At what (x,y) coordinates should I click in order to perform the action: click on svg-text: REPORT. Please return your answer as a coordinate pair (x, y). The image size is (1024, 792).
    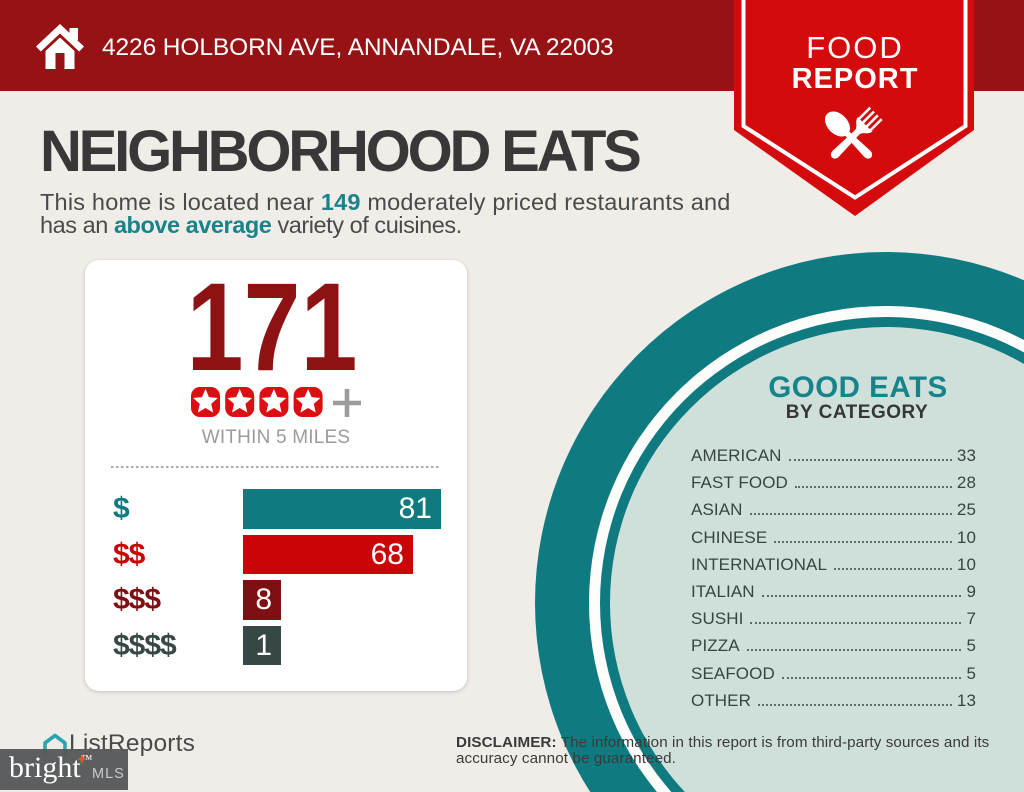
    Looking at the image, I should click on (855, 79).